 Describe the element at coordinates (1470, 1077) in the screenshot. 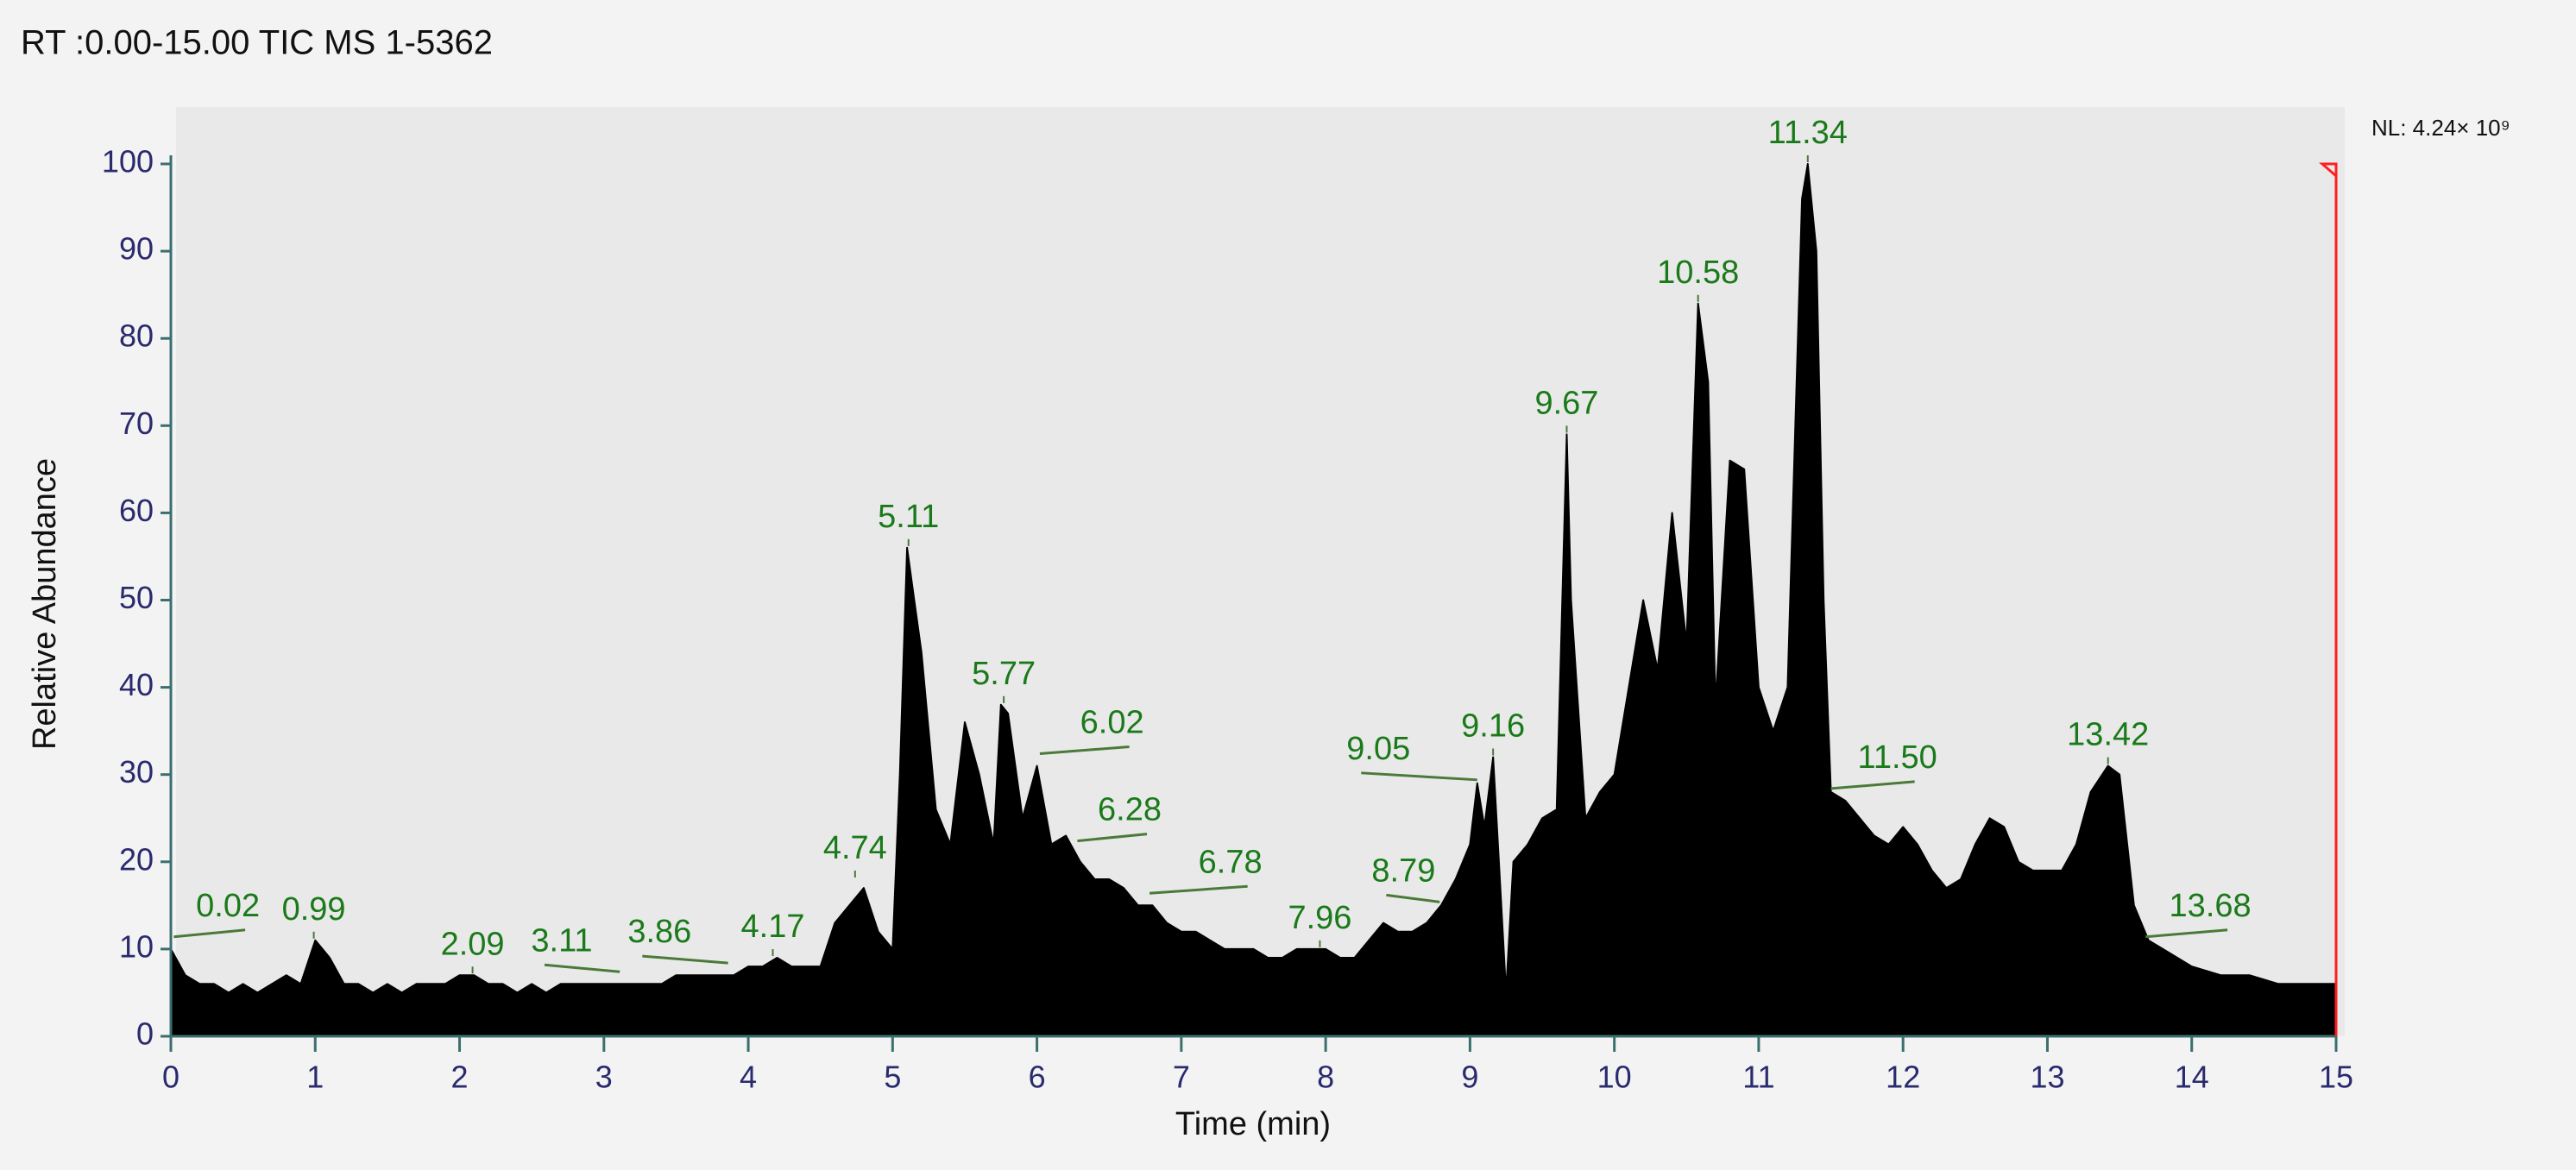

I see `x-tick-label: 9` at that location.